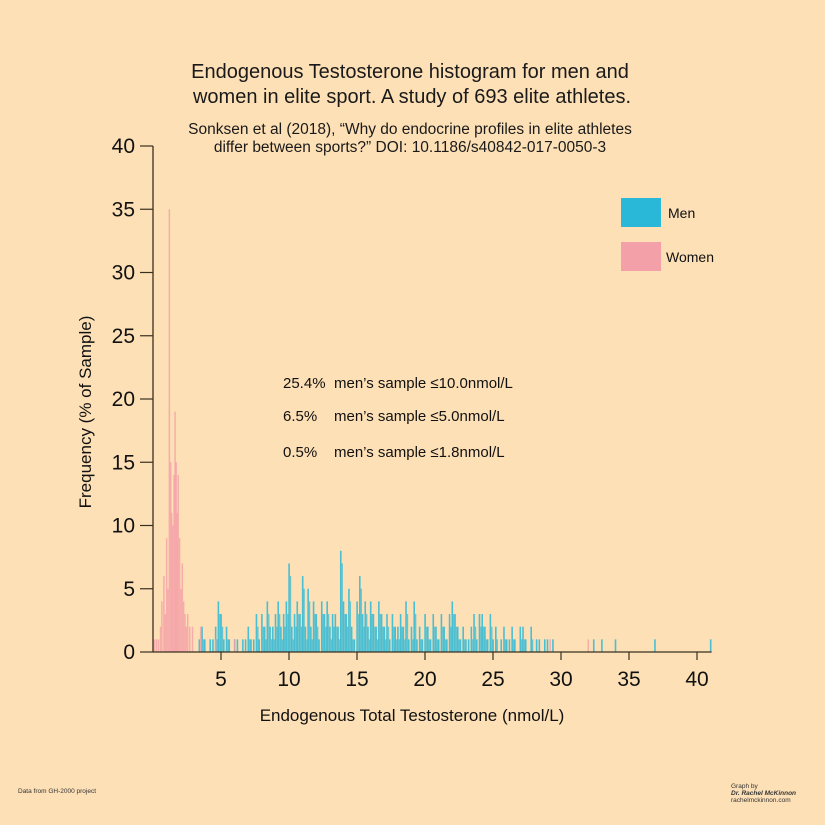 The width and height of the screenshot is (825, 825). What do you see at coordinates (288, 679) in the screenshot?
I see `x-tick-label: 10` at bounding box center [288, 679].